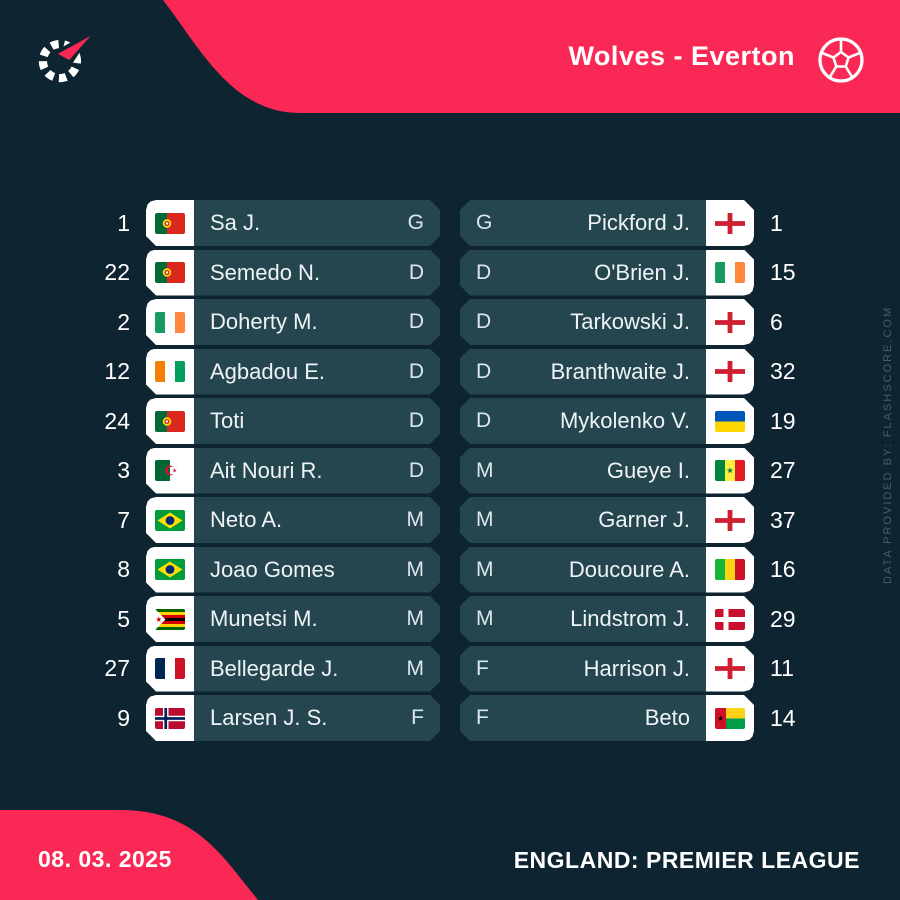 The height and width of the screenshot is (900, 900). What do you see at coordinates (482, 668) in the screenshot?
I see `player-position: F` at bounding box center [482, 668].